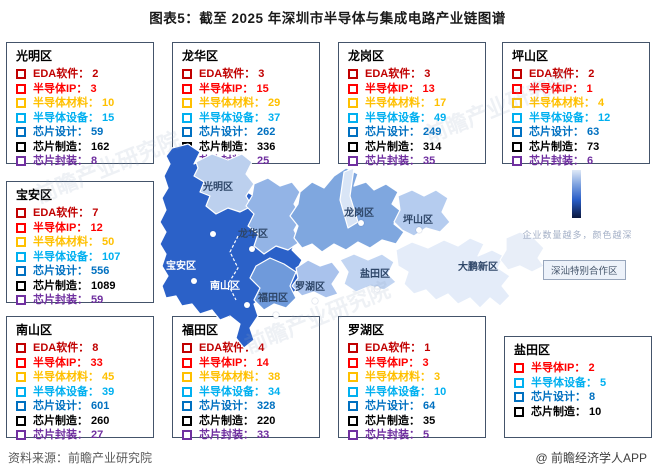 The height and width of the screenshot is (471, 655). What do you see at coordinates (74, 242) in the screenshot?
I see `category-label-value: 半导体材料： 50` at bounding box center [74, 242].